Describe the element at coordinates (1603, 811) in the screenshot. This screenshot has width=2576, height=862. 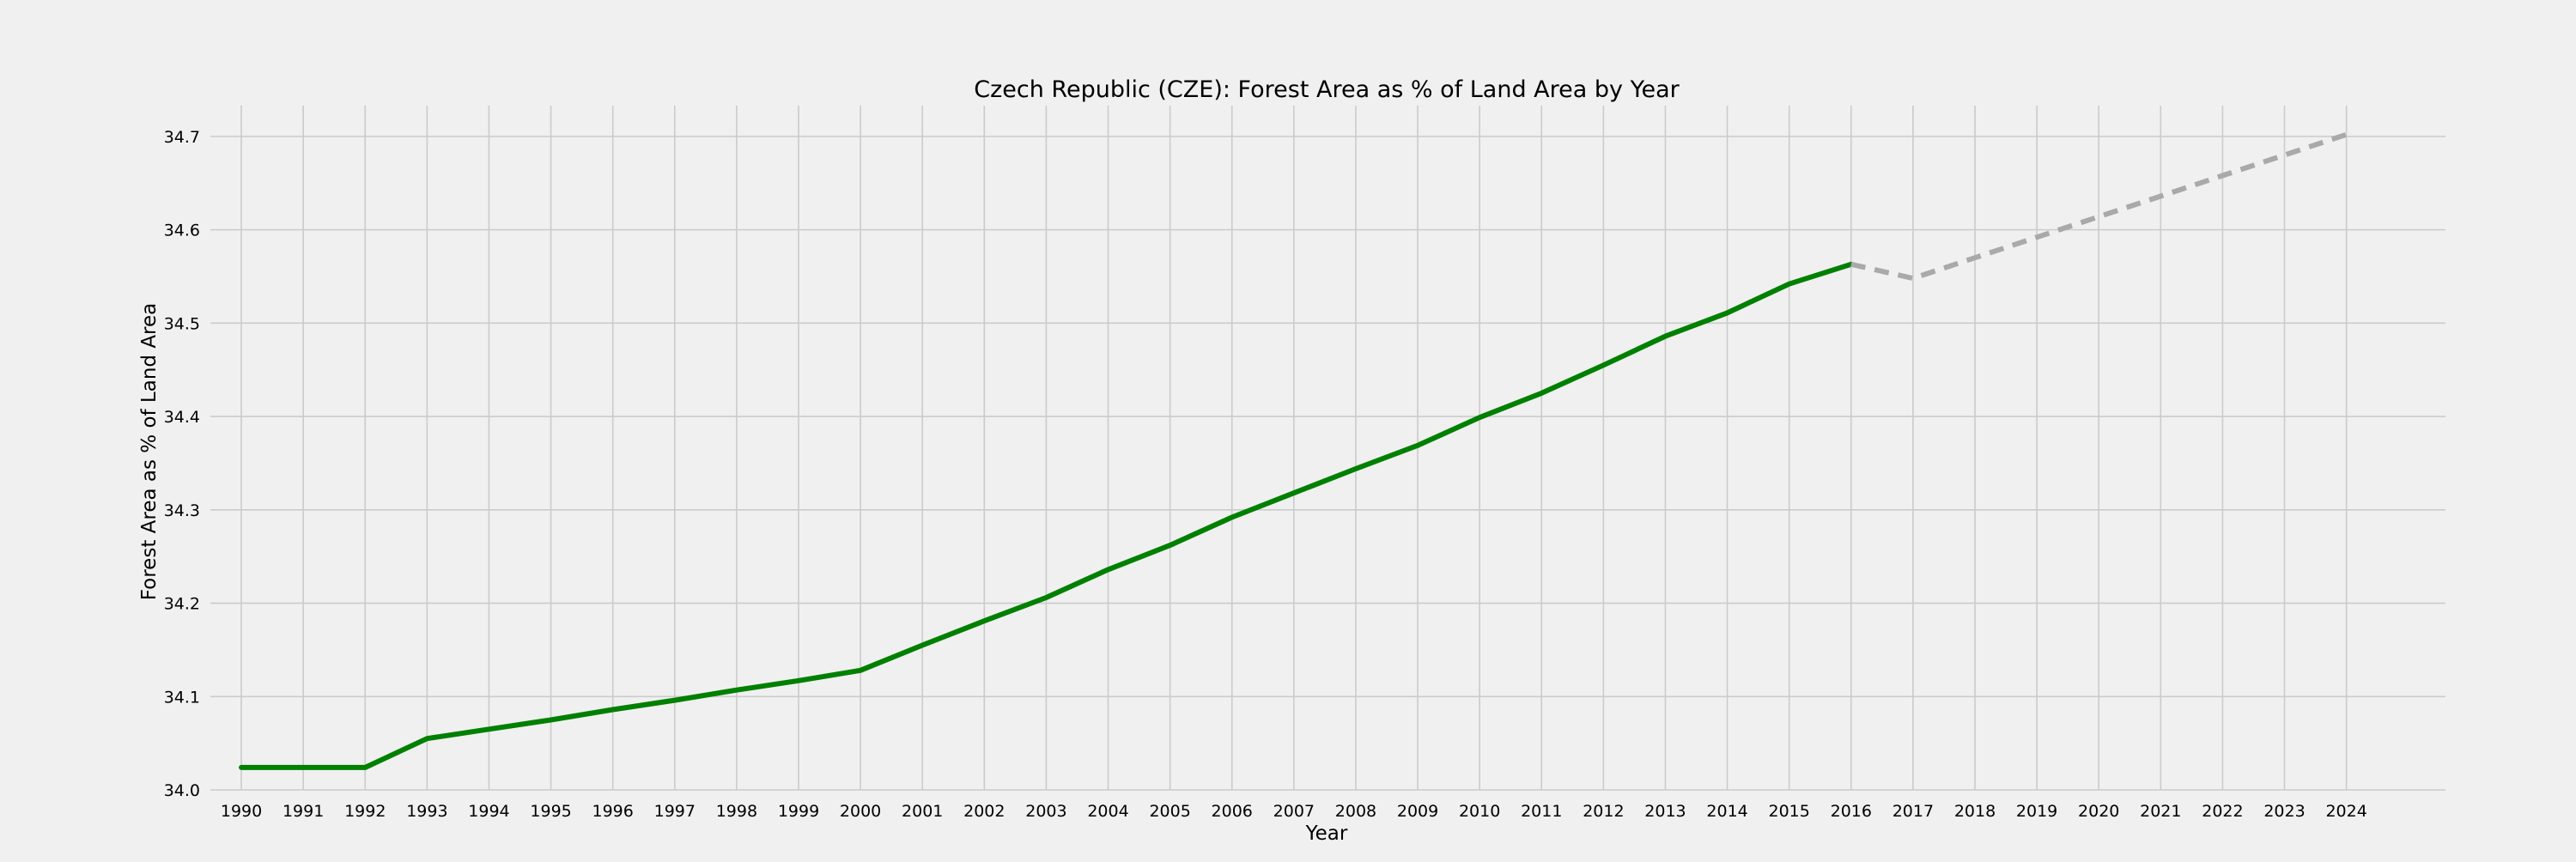
I see `x-tick-label: 2012` at that location.